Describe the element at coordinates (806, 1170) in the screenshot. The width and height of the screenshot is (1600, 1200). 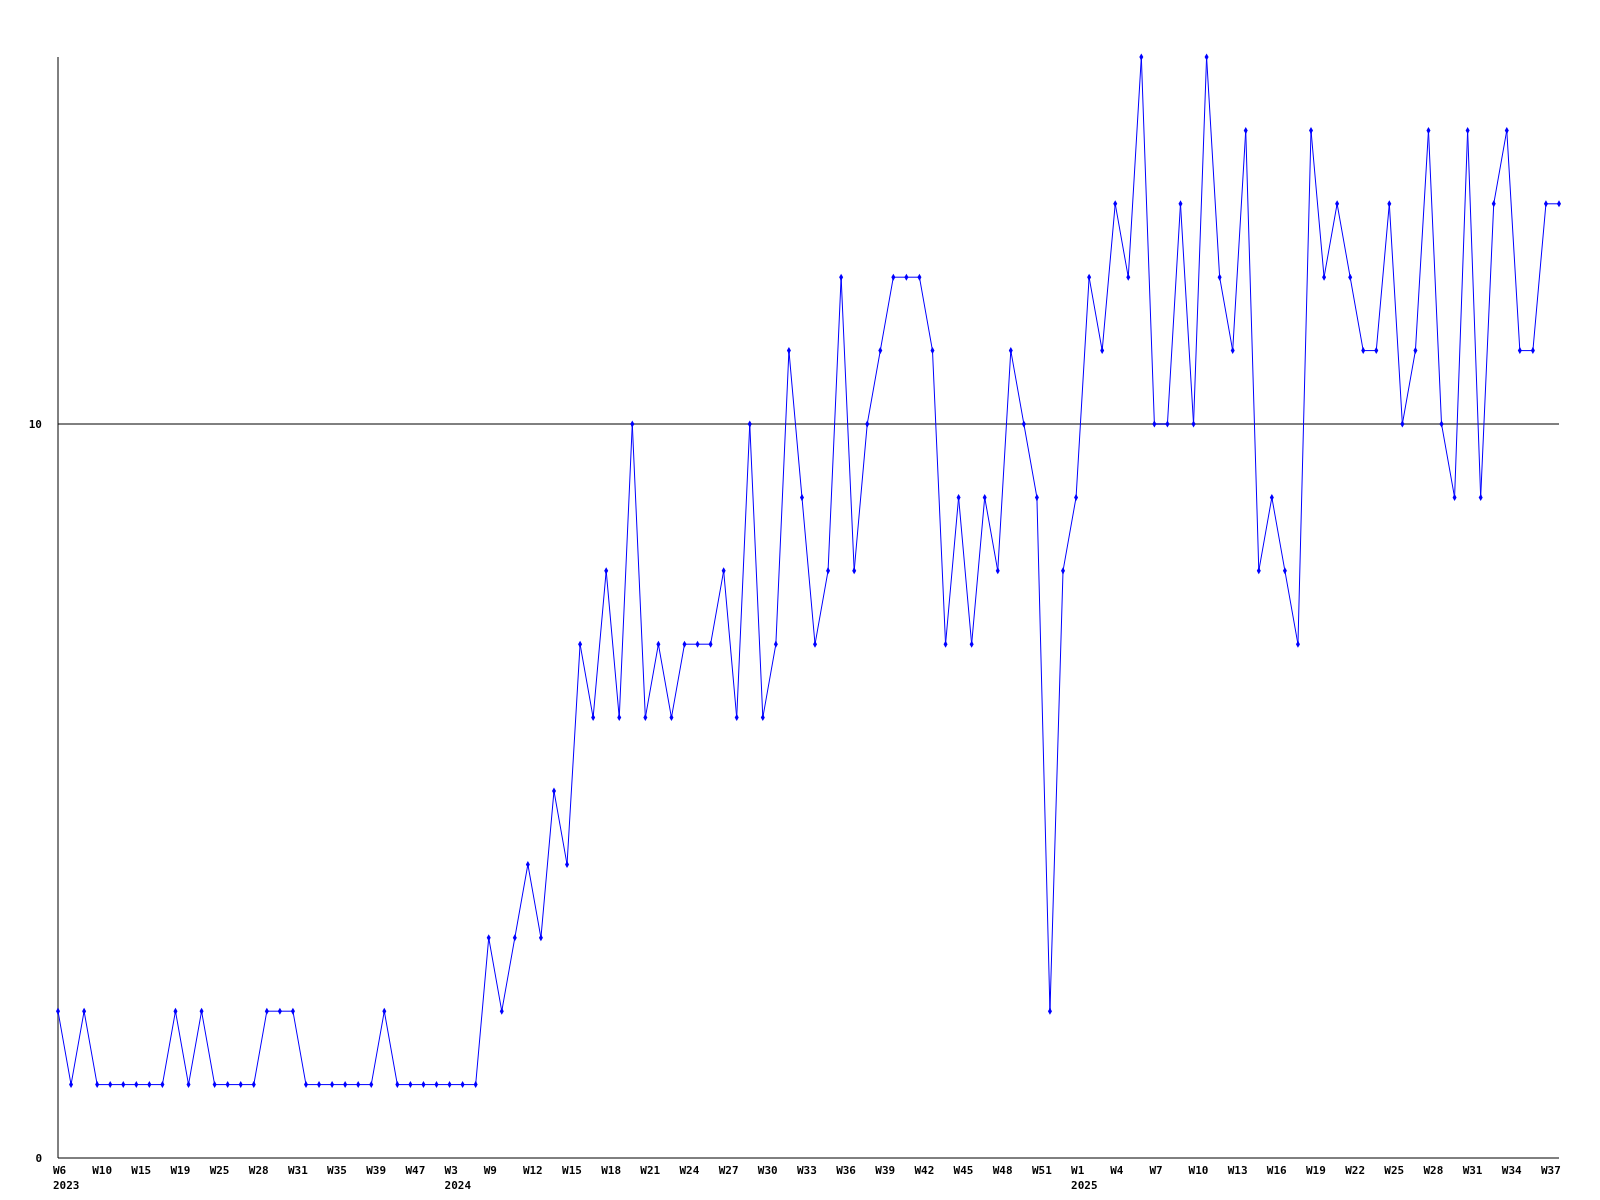
I see `x-tick-label: W33` at that location.